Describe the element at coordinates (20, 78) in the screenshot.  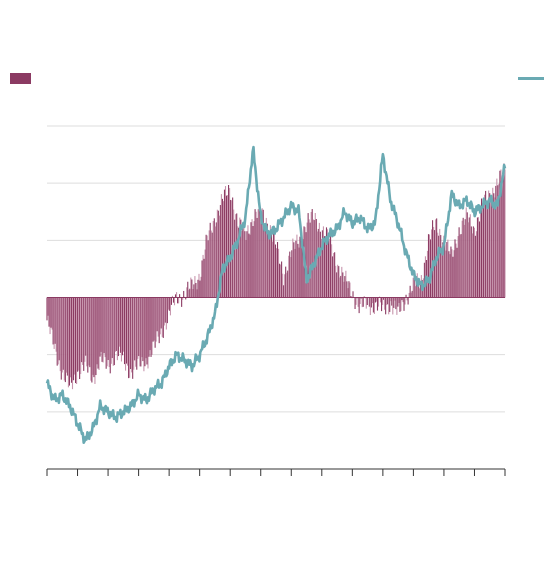
I see `bar-legend-swatch-icon` at that location.